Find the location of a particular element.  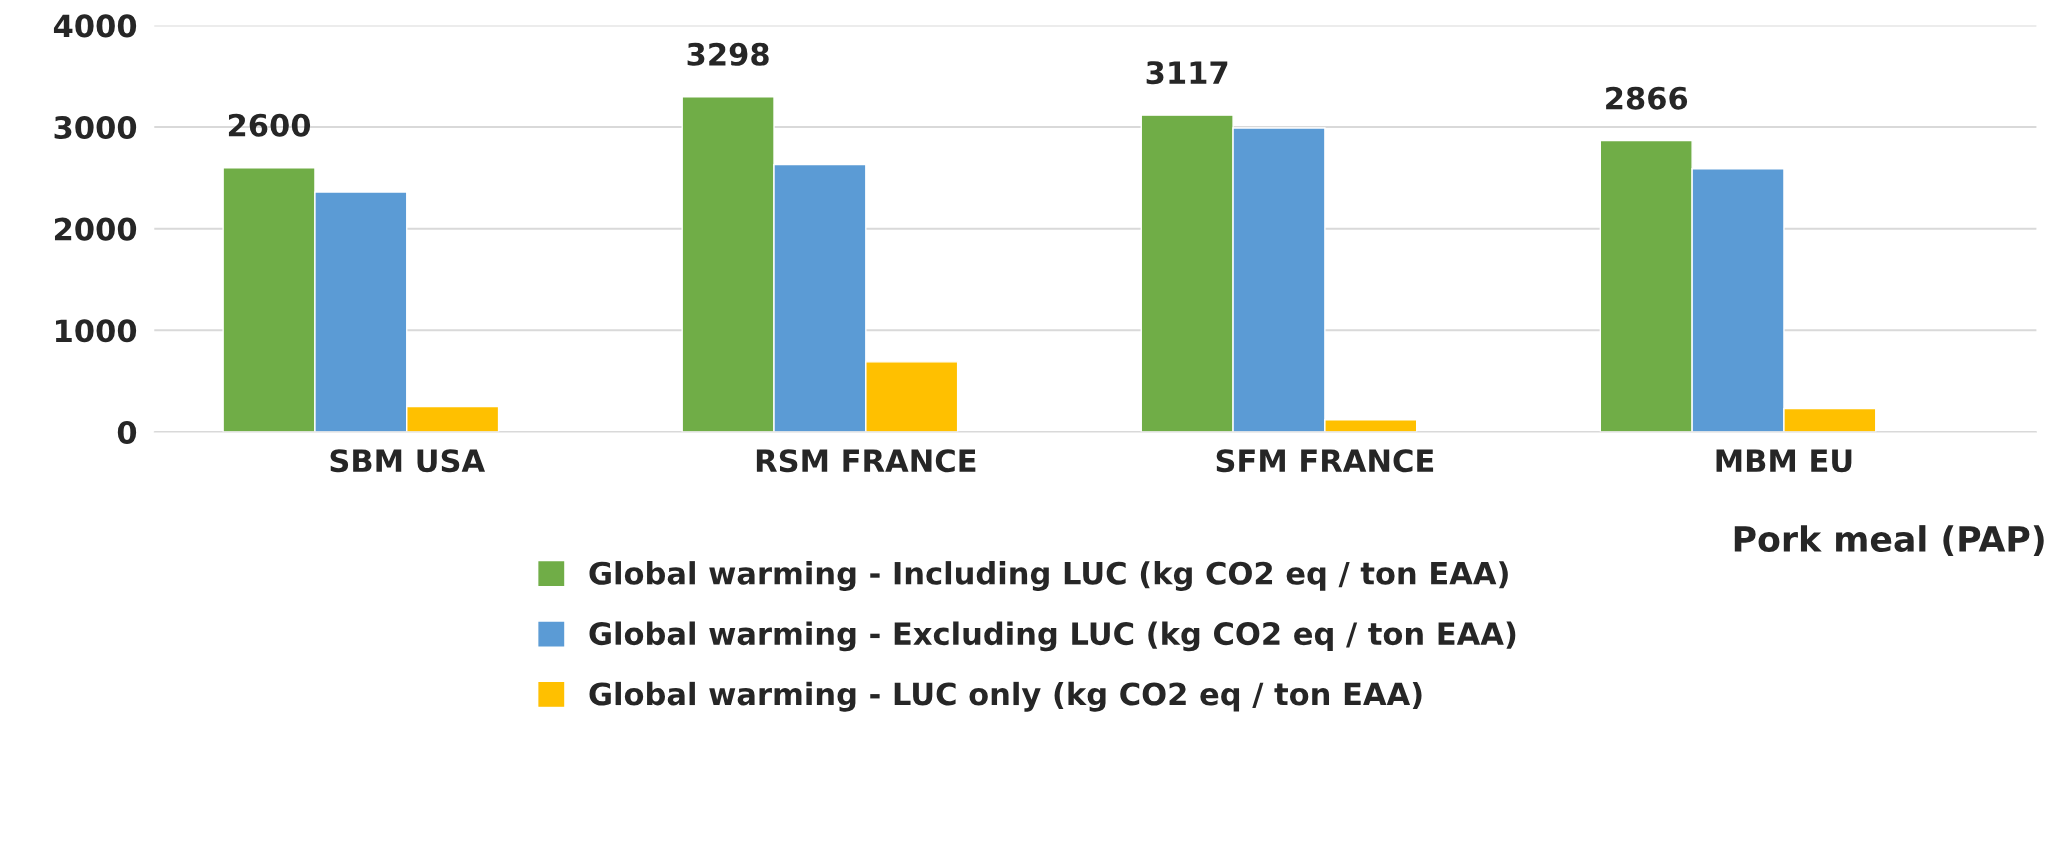

y-tick-label: 2000 is located at coordinates (95, 229).